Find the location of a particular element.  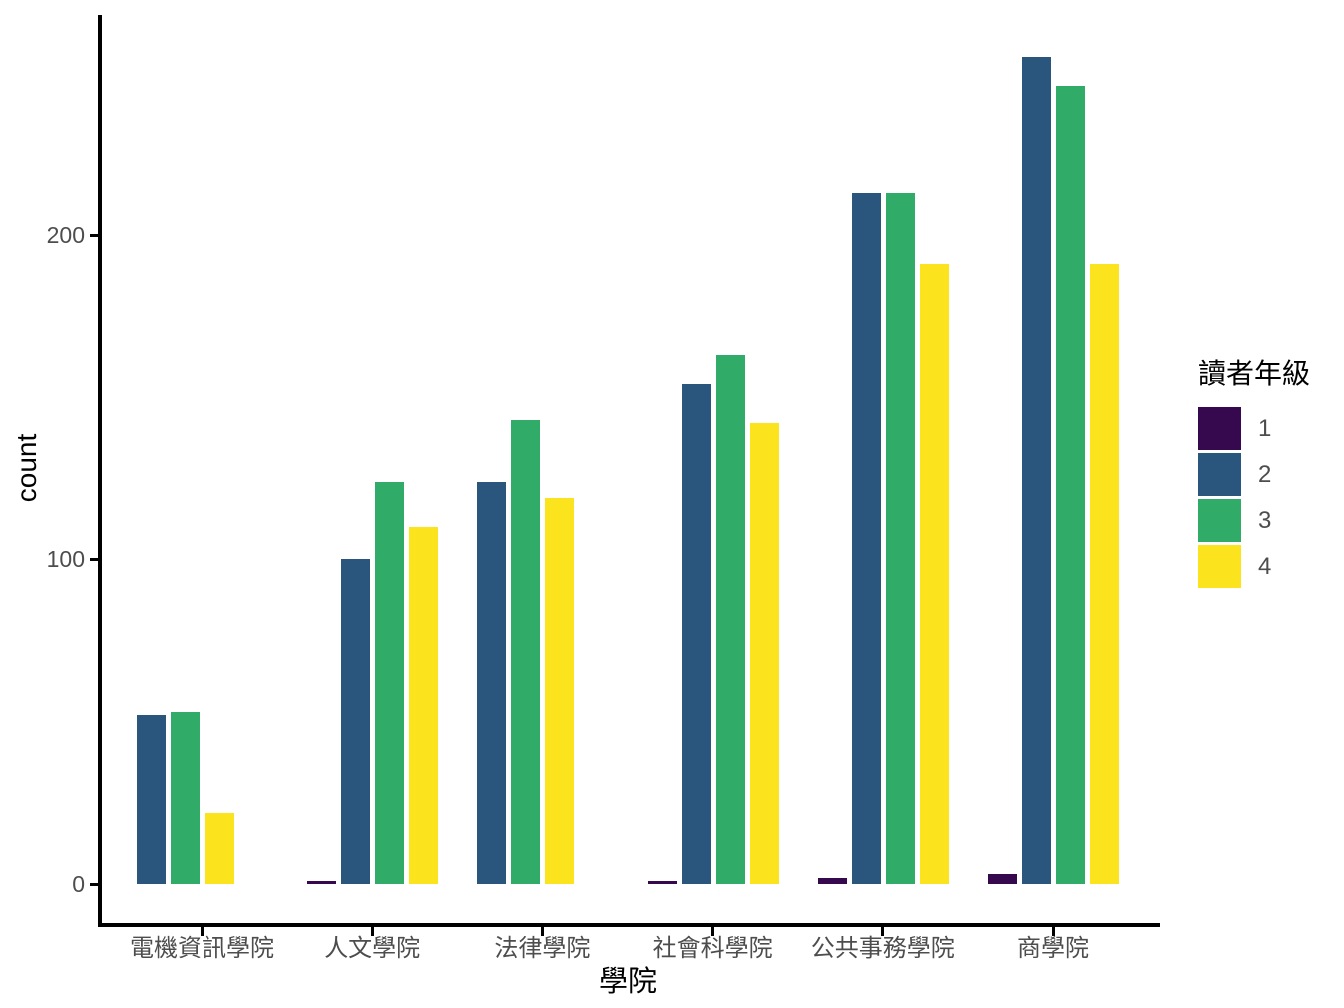

bar-人文學院-grade3 is located at coordinates (389, 683).